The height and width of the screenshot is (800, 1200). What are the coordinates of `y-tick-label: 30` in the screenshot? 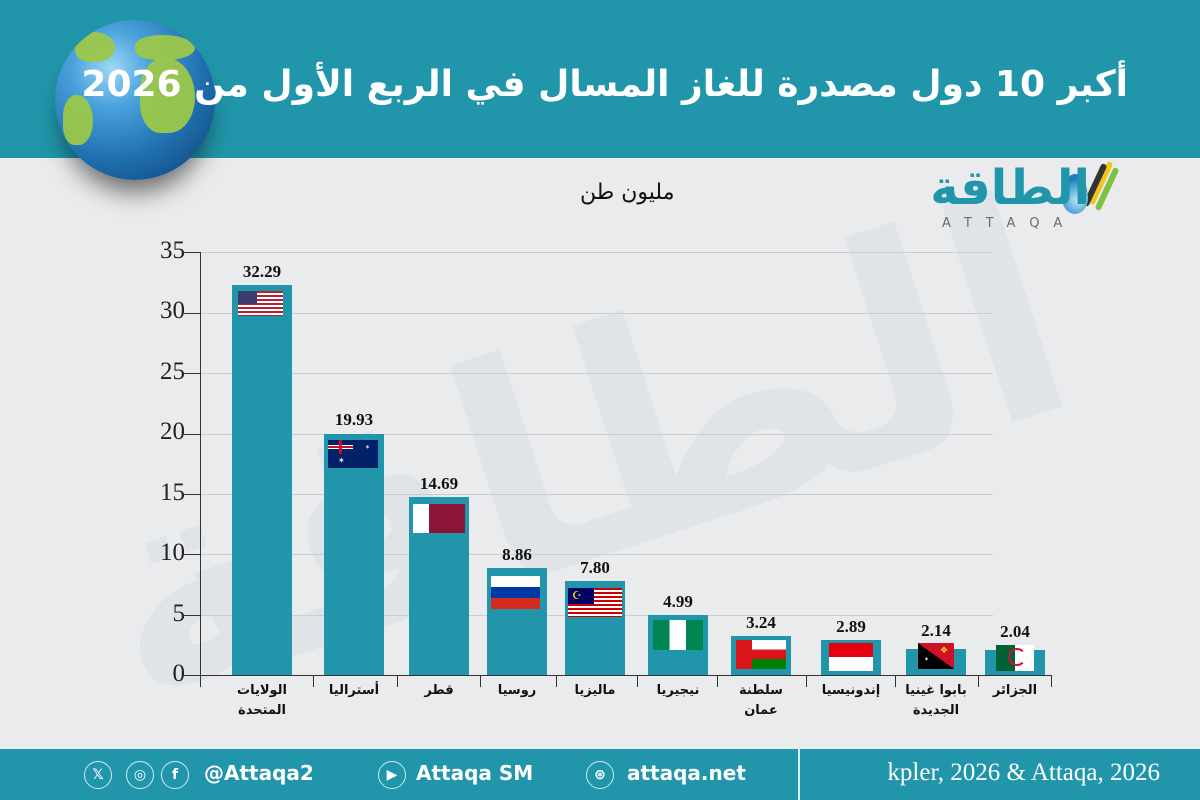 It's located at (172, 310).